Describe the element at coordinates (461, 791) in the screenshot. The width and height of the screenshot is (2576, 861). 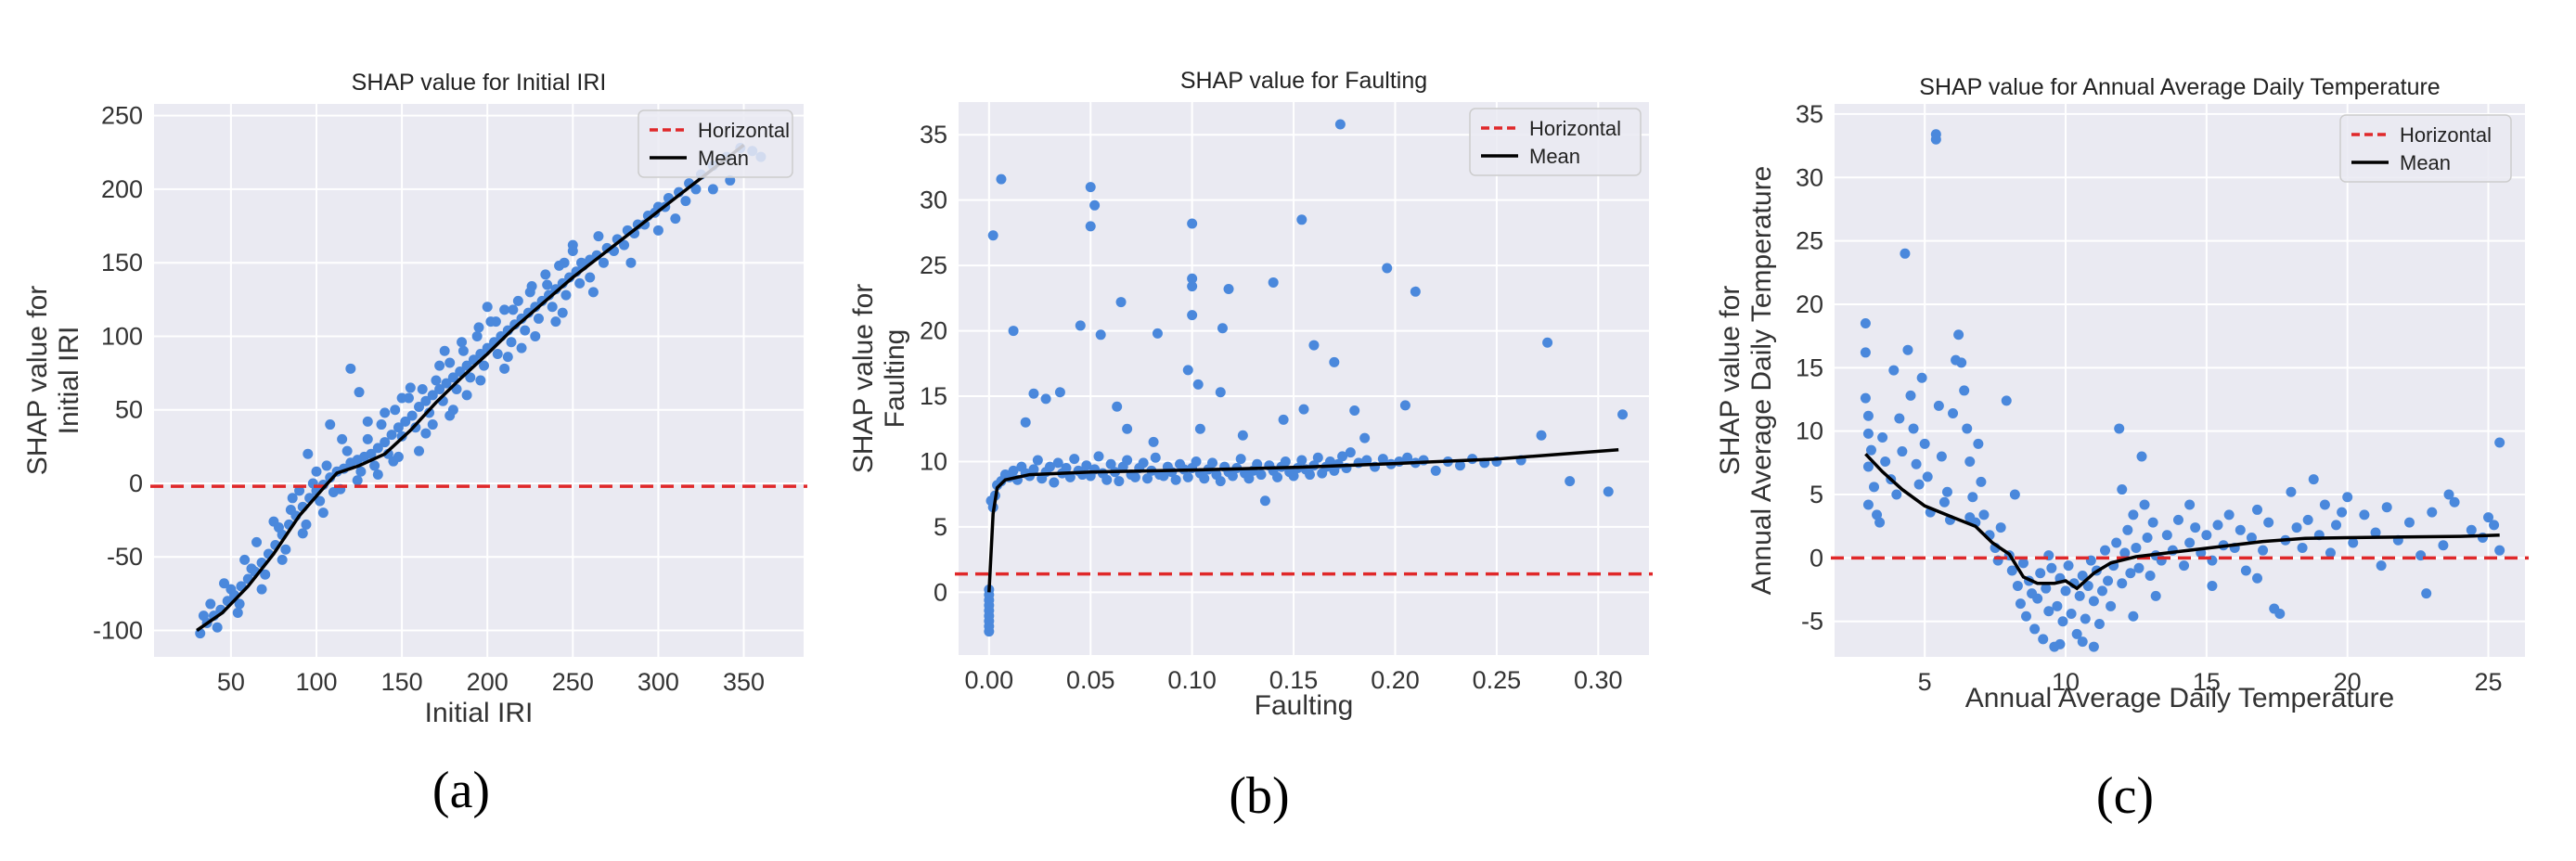
I see `panel-label-a: (a)` at that location.